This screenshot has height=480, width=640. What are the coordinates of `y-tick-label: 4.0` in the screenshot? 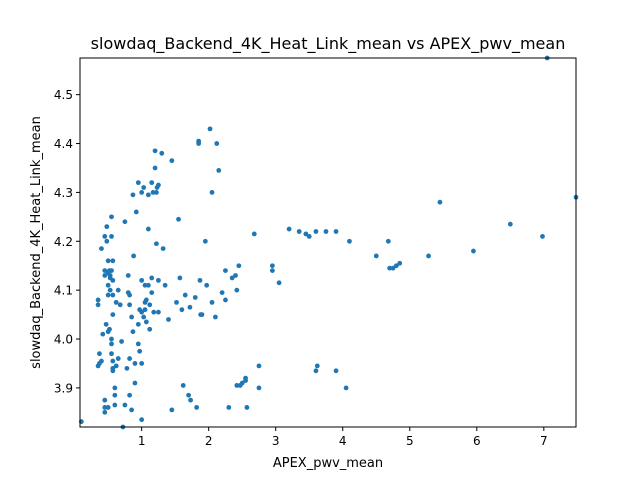 It's located at (63, 340).